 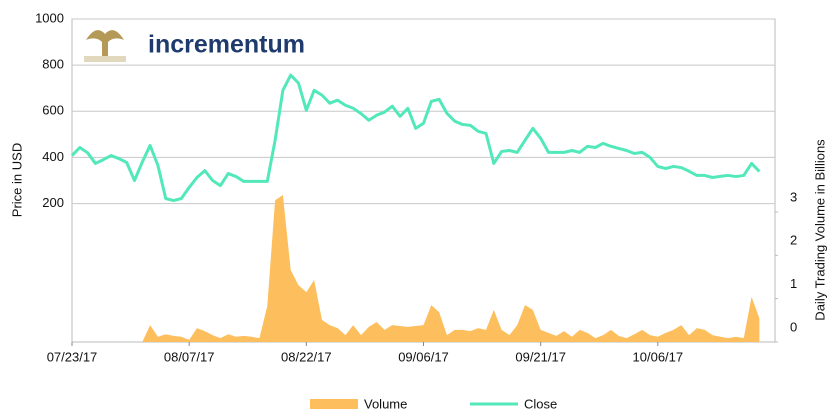 What do you see at coordinates (226, 45) in the screenshot?
I see `logo-text: incrementum` at bounding box center [226, 45].